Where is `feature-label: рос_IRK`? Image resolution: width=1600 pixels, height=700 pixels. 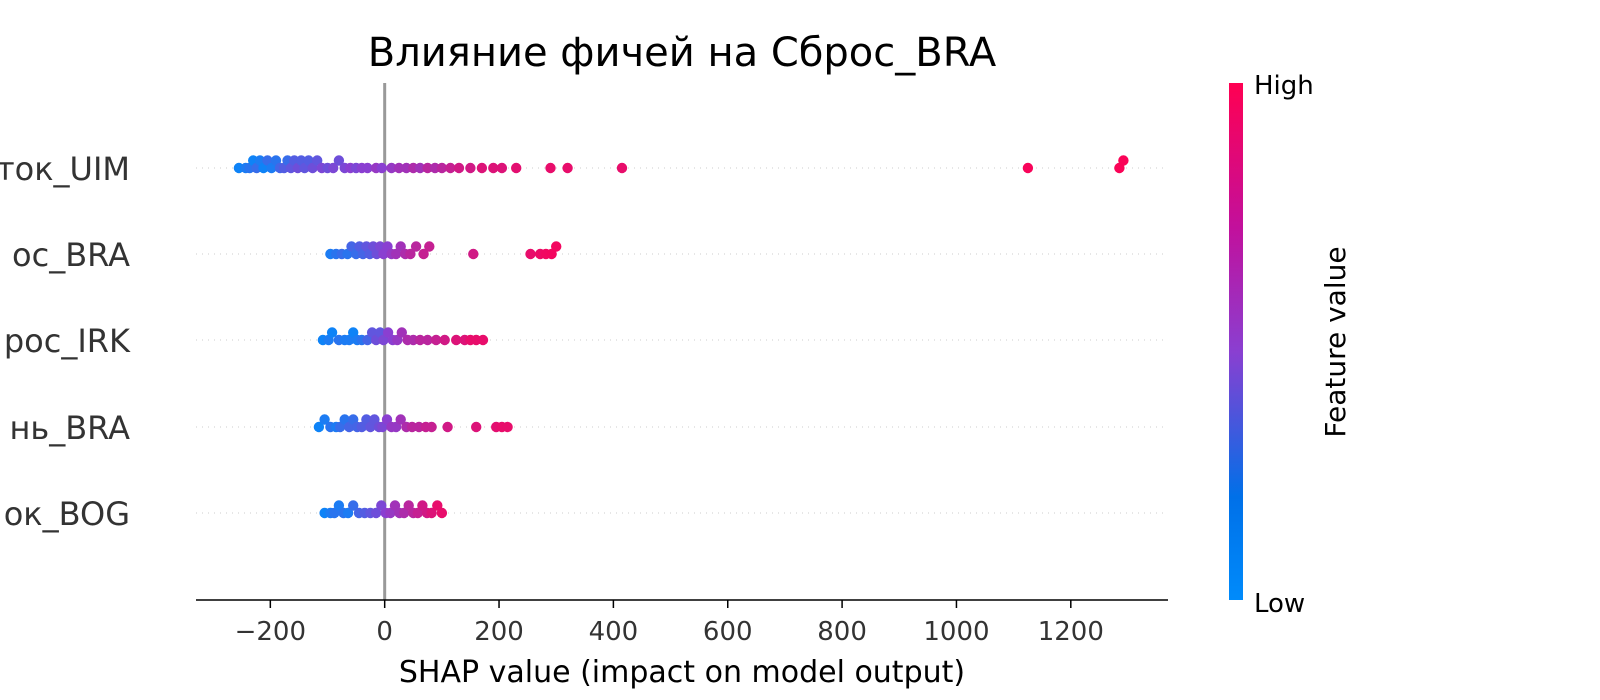 feature-label: рос_IRK is located at coordinates (67, 341).